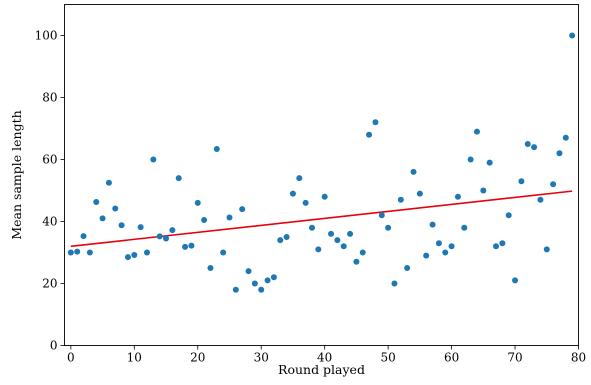 Image resolution: width=591 pixels, height=385 pixels. What do you see at coordinates (50, 191) in the screenshot?
I see `y-axis: 0 20 40 60 80 100` at bounding box center [50, 191].